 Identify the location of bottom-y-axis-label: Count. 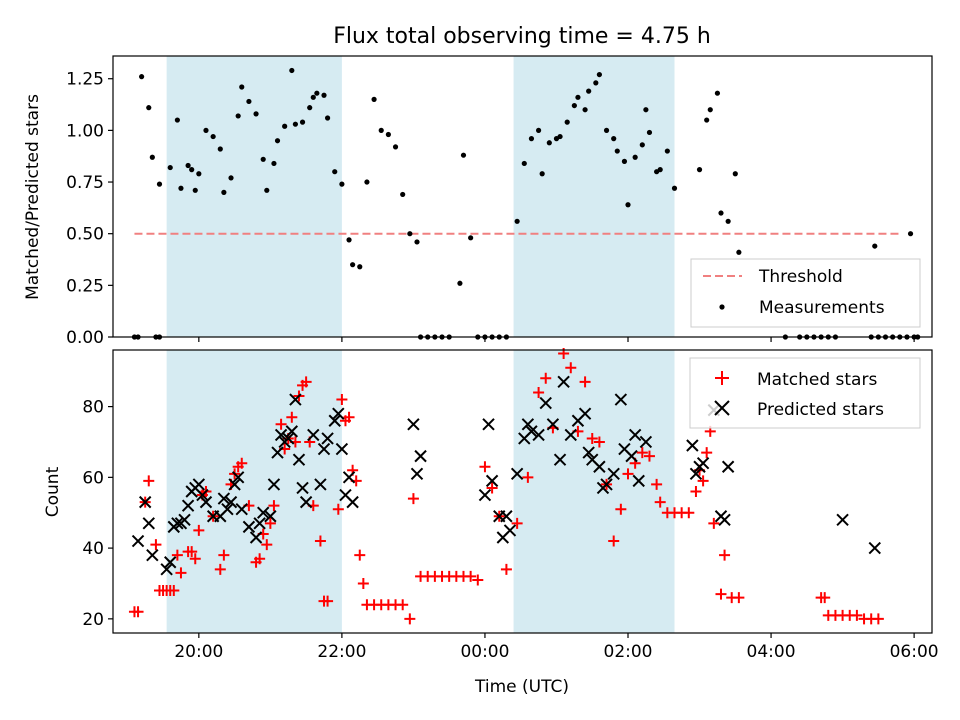
(53, 491).